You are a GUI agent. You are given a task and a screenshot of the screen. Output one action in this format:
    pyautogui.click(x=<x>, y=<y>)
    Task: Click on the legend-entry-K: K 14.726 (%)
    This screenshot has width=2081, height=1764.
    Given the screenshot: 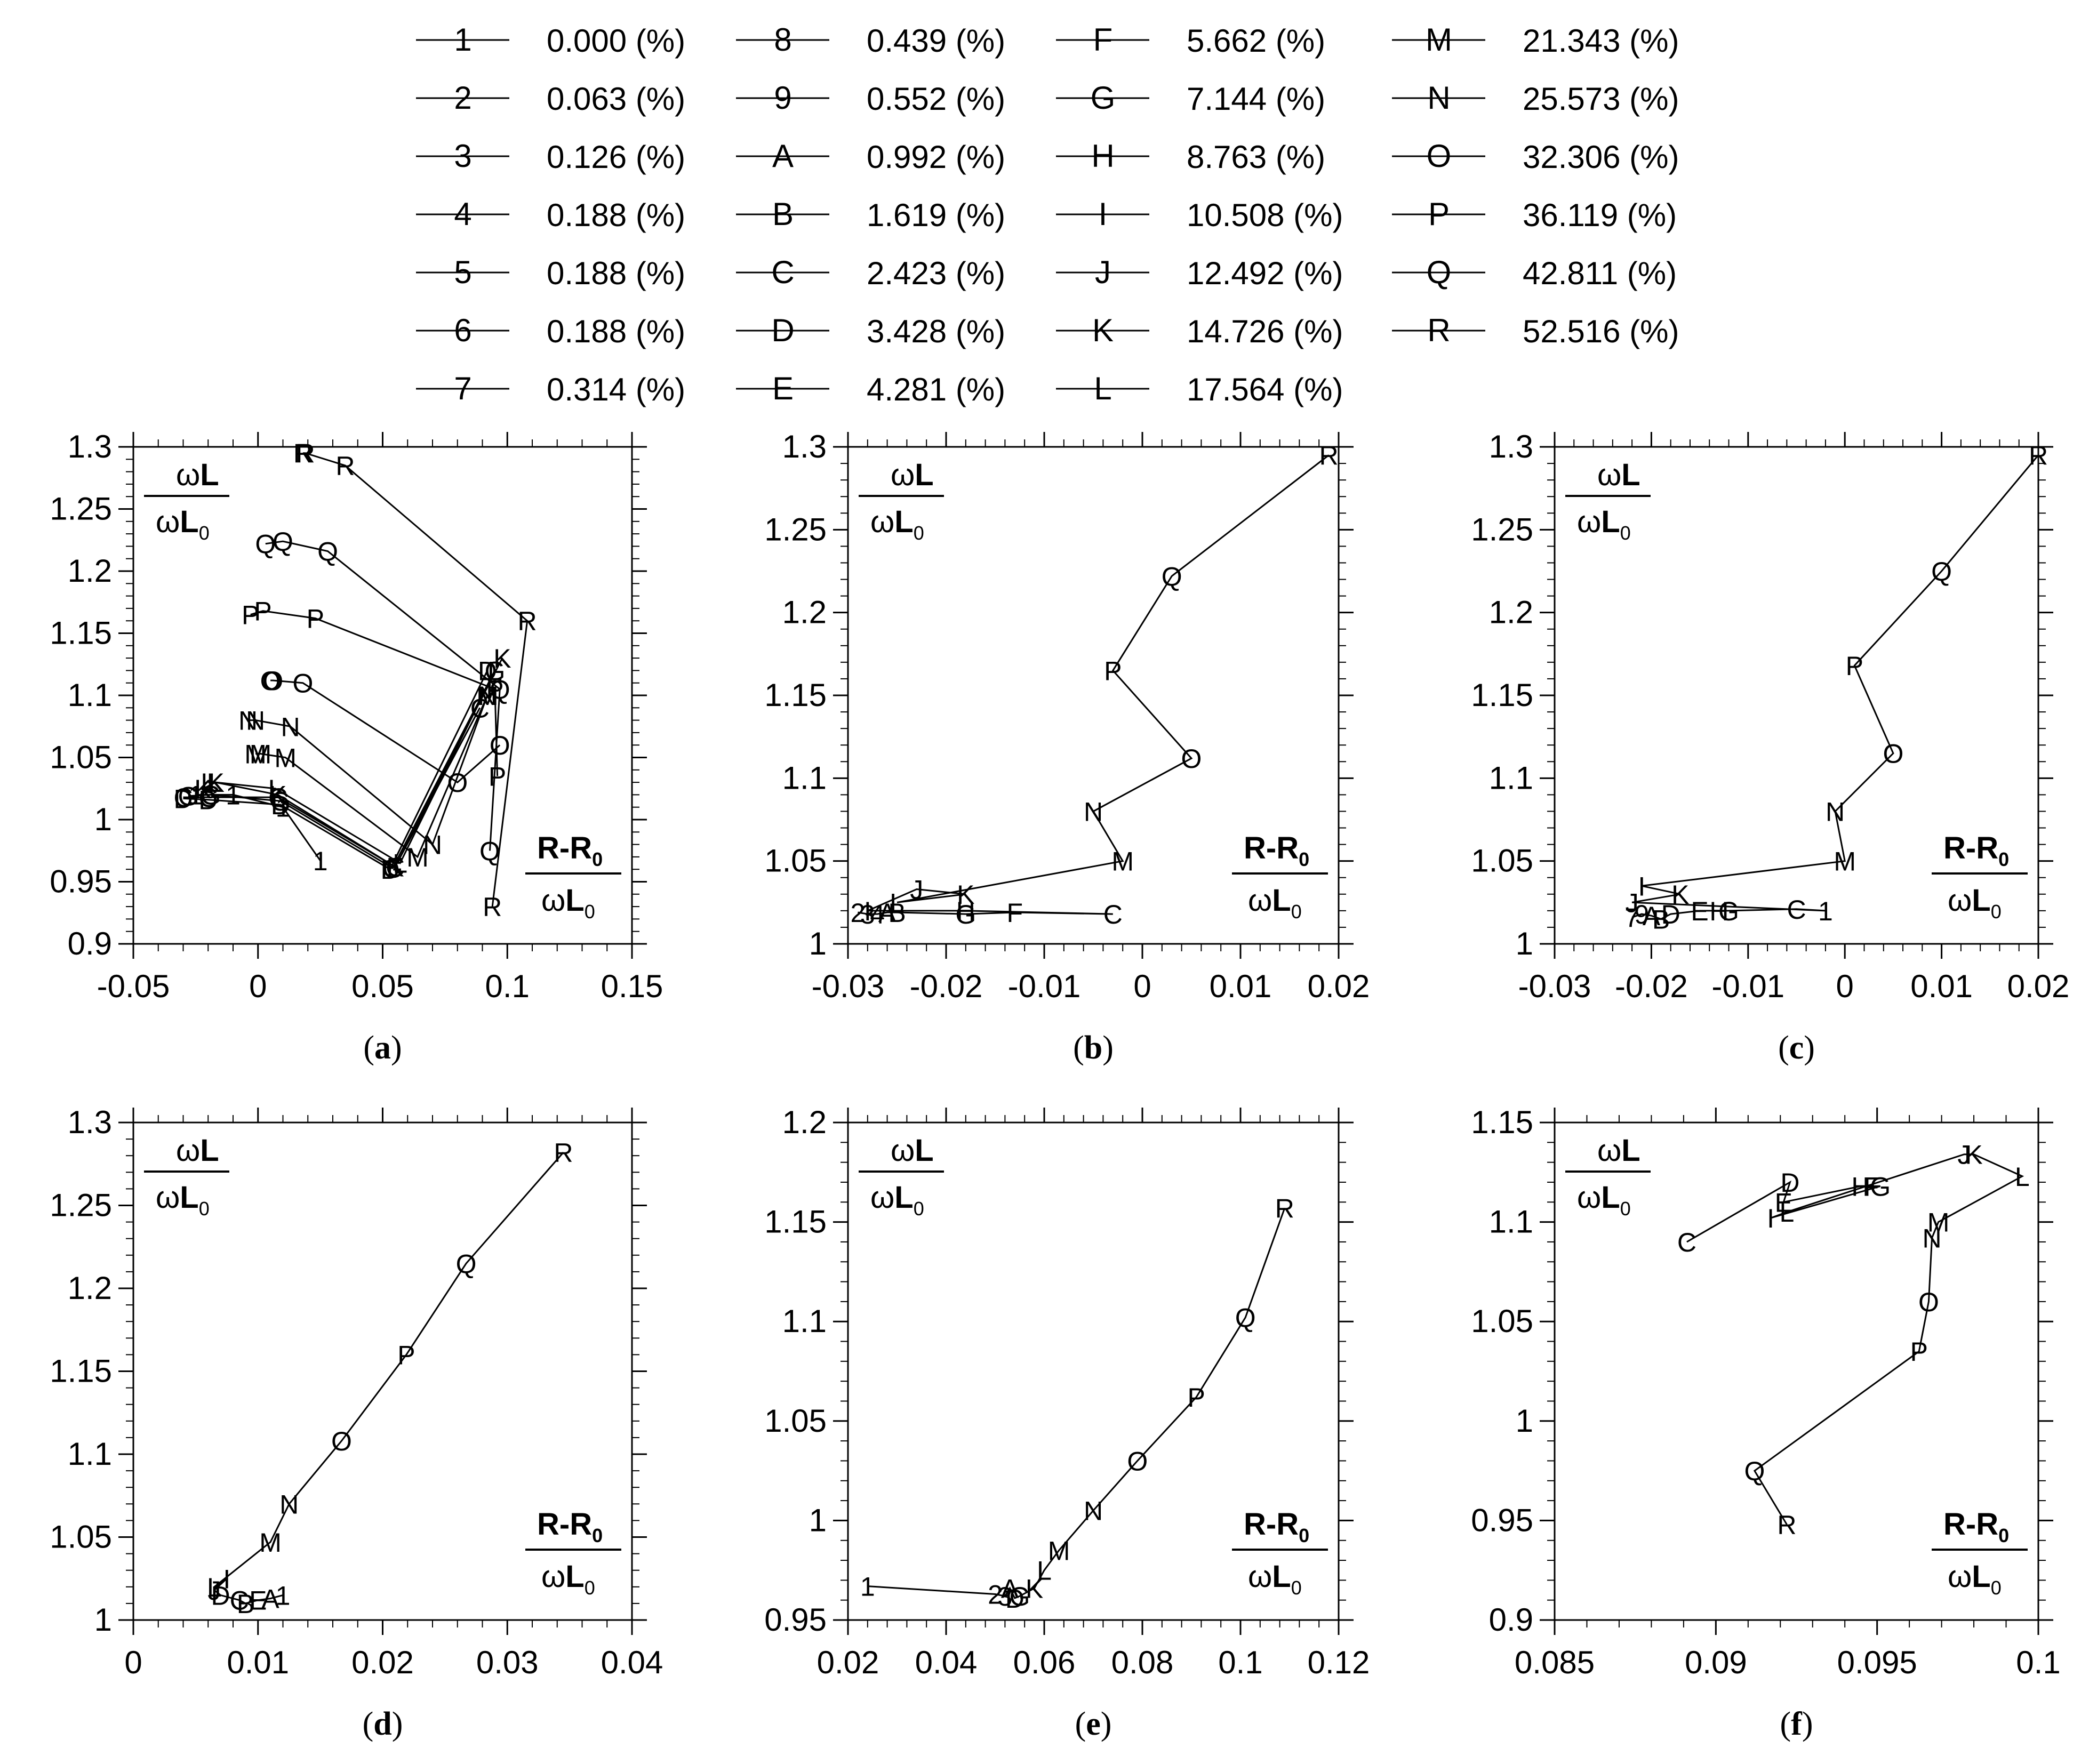 What is the action you would take?
    pyautogui.click(x=1199, y=330)
    